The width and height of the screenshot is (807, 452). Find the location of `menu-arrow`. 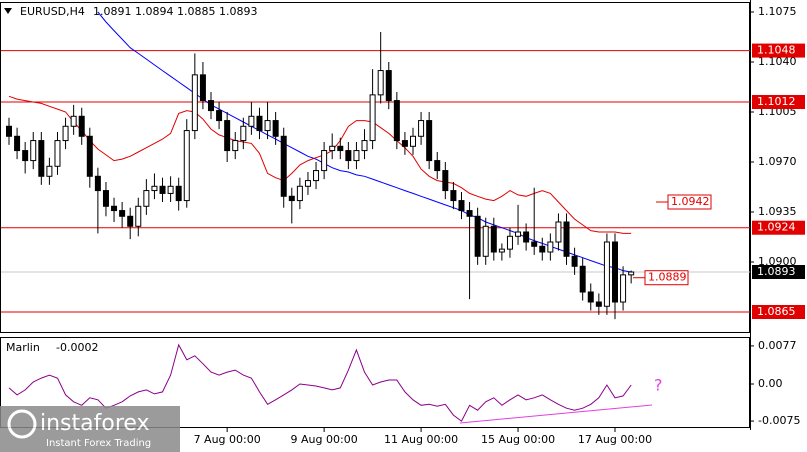

menu-arrow is located at coordinates (8, 11).